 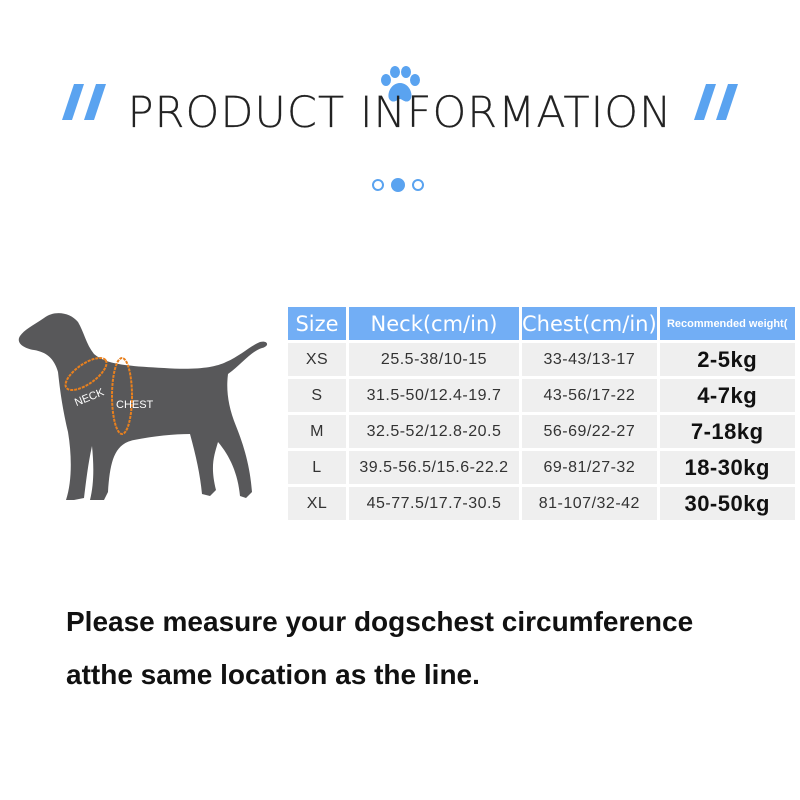 I want to click on chest-label: CHEST, so click(x=135, y=405).